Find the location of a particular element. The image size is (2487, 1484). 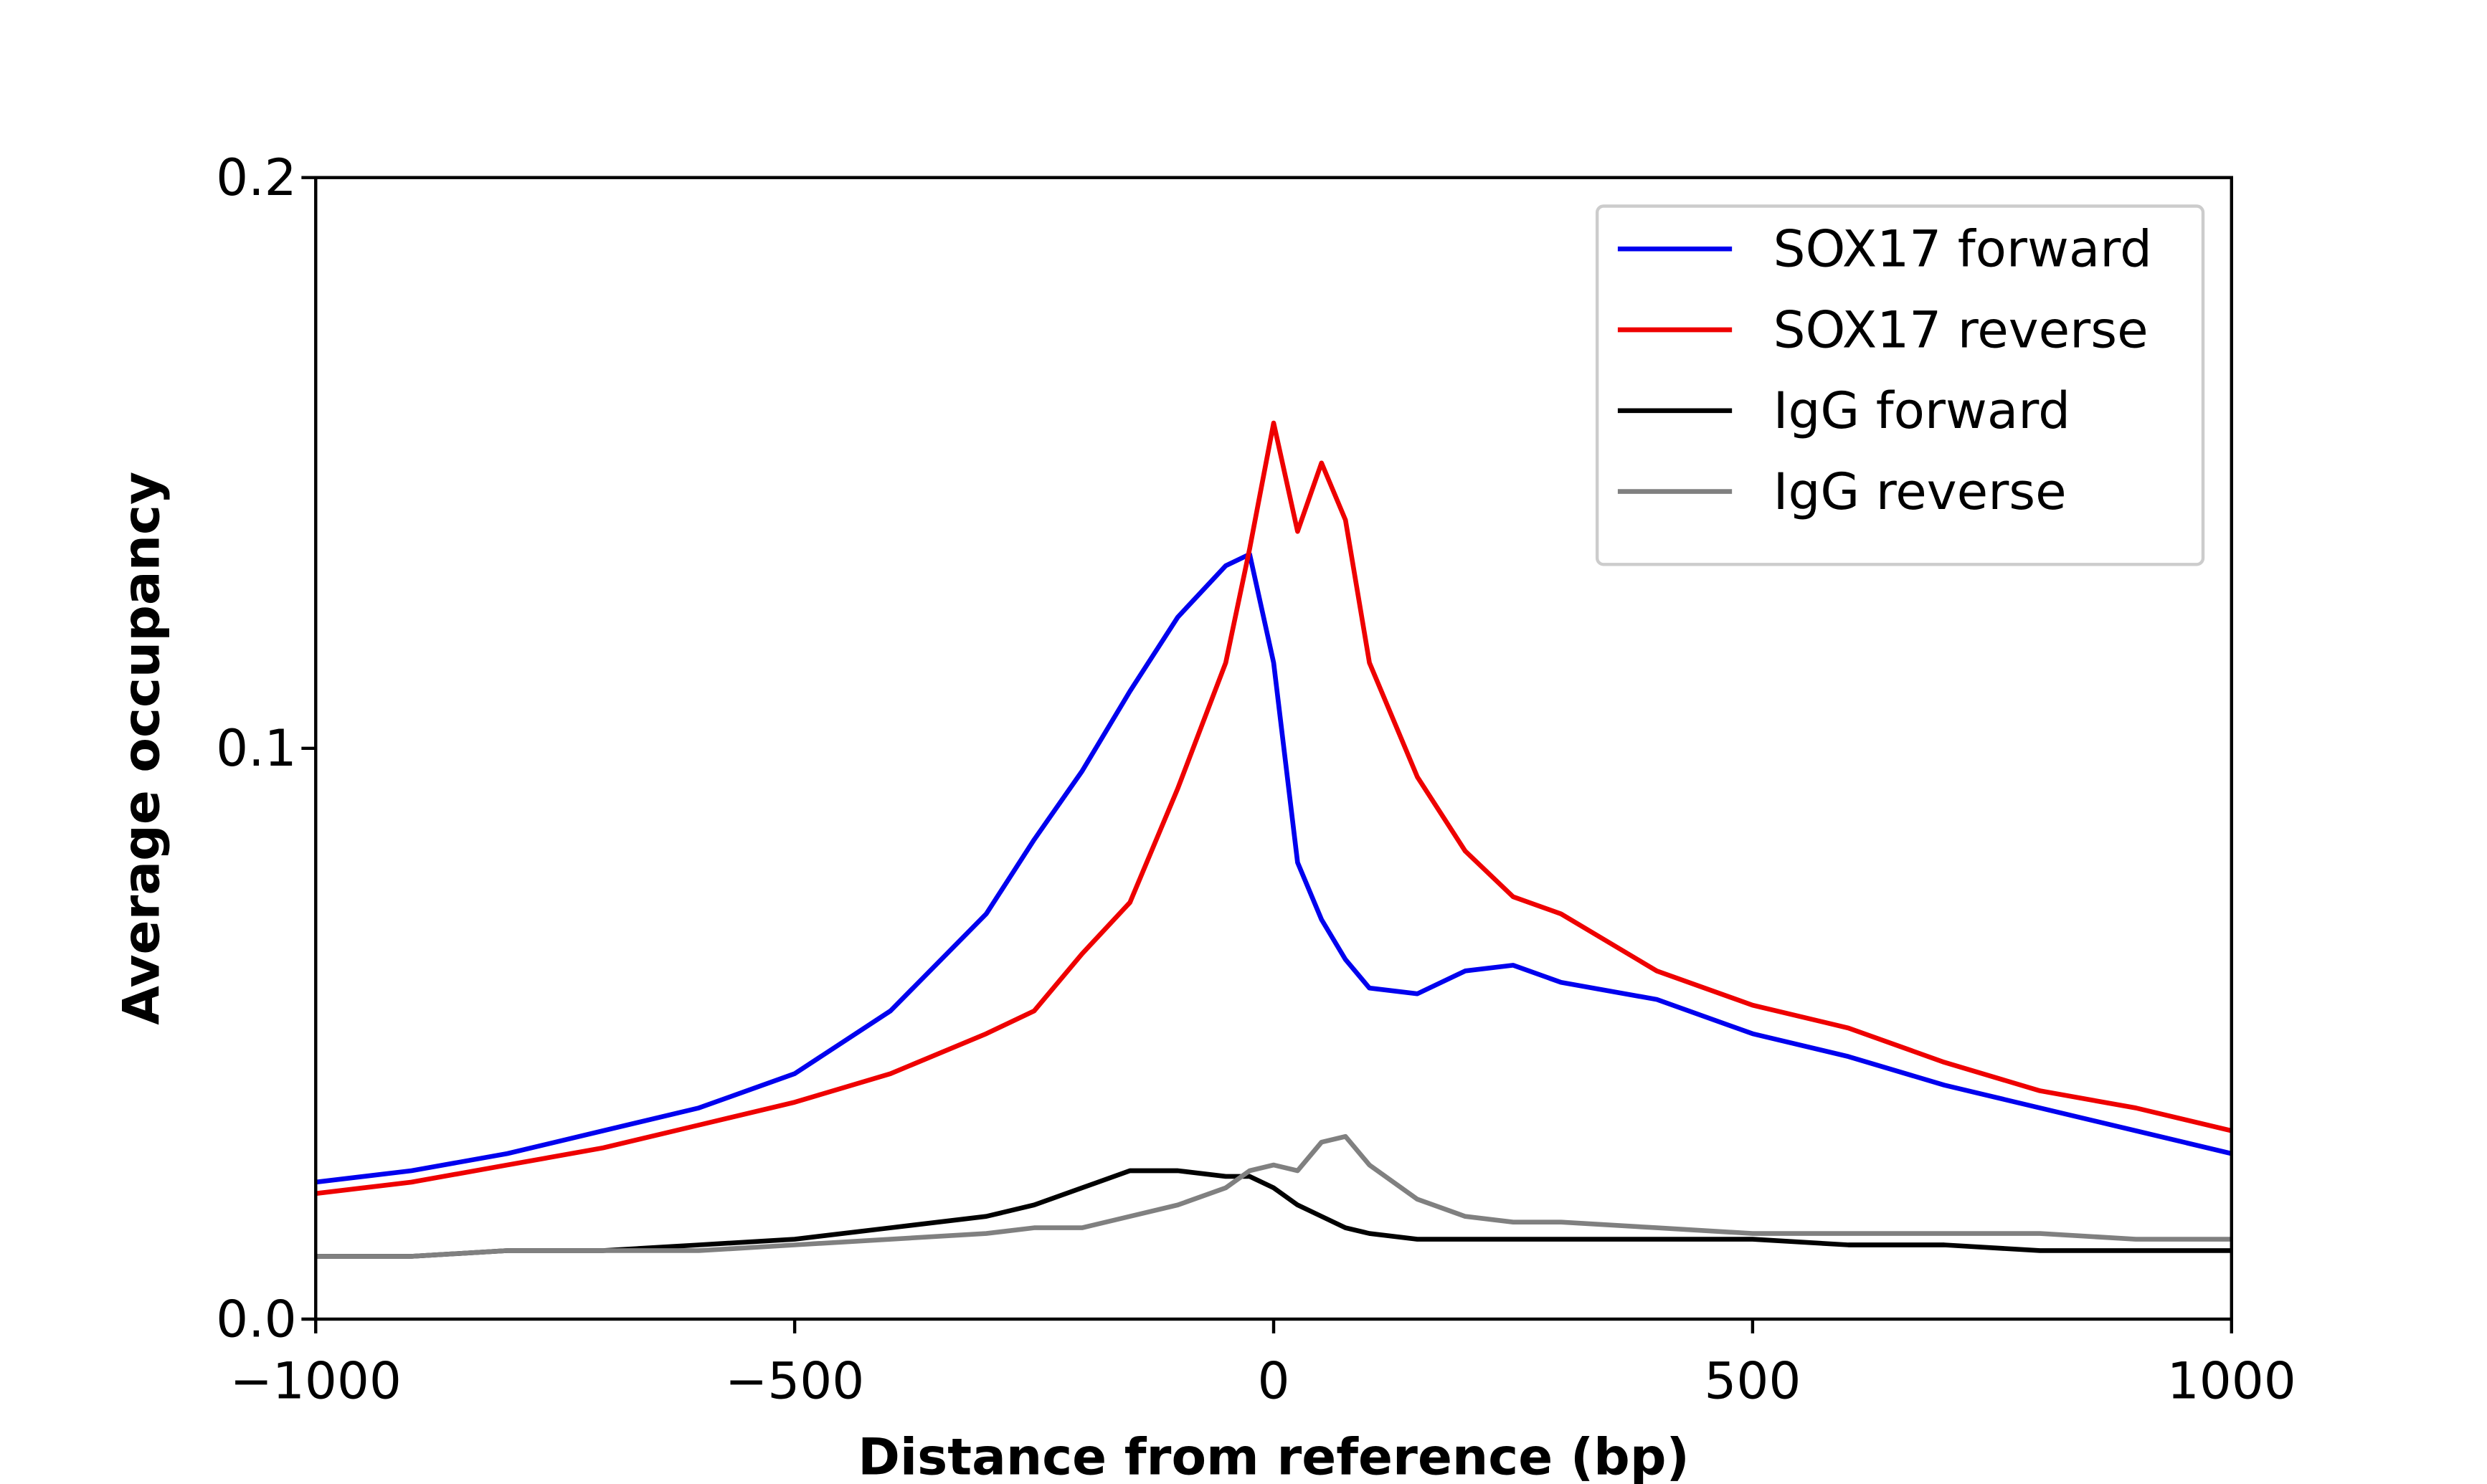

legend-label: SOX17 forward is located at coordinates (1963, 249).